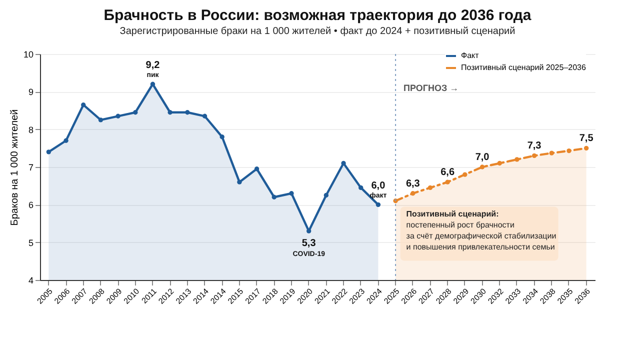 The width and height of the screenshot is (640, 360). Describe the element at coordinates (586, 138) in the screenshot. I see `data-label: 7,5` at that location.